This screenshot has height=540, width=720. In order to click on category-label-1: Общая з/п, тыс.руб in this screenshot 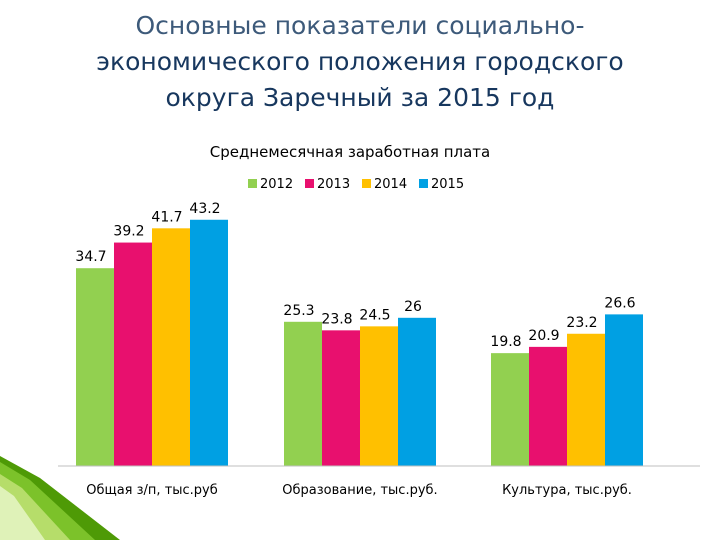, I will do `click(152, 490)`.